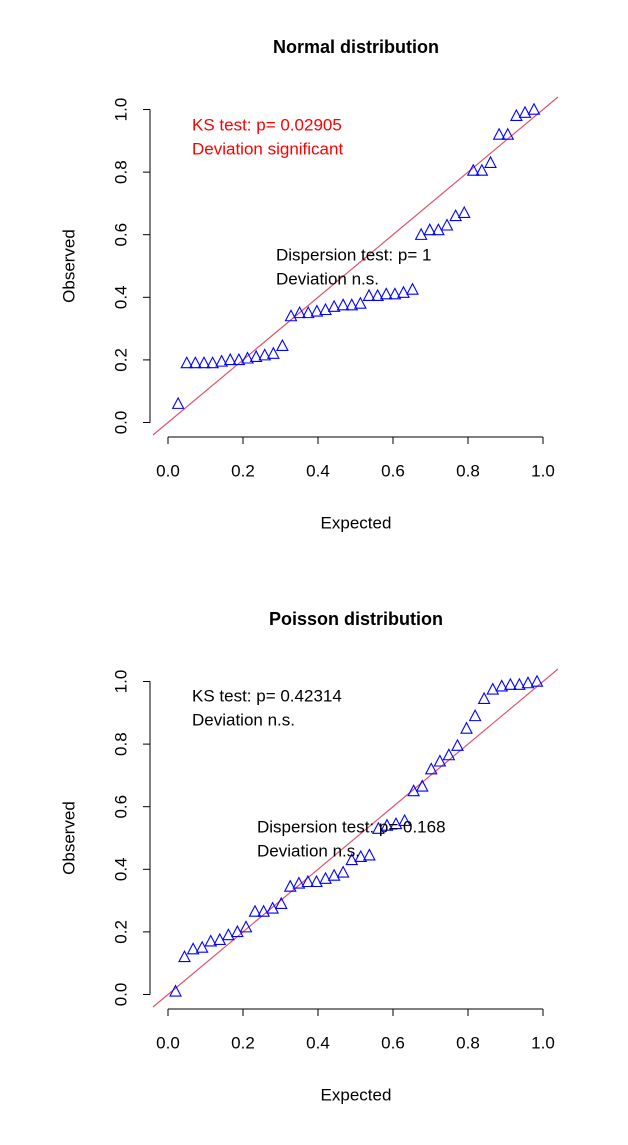 The height and width of the screenshot is (1145, 628). I want to click on annotation: Dispersion test: p= 1, so click(353, 254).